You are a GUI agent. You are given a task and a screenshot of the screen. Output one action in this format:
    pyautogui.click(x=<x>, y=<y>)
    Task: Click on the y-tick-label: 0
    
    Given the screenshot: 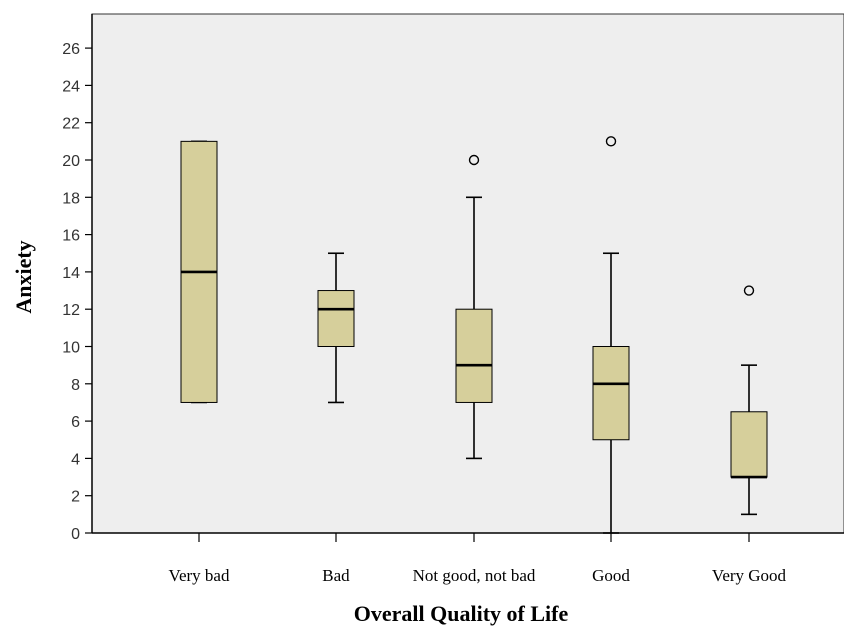 What is the action you would take?
    pyautogui.click(x=75, y=534)
    